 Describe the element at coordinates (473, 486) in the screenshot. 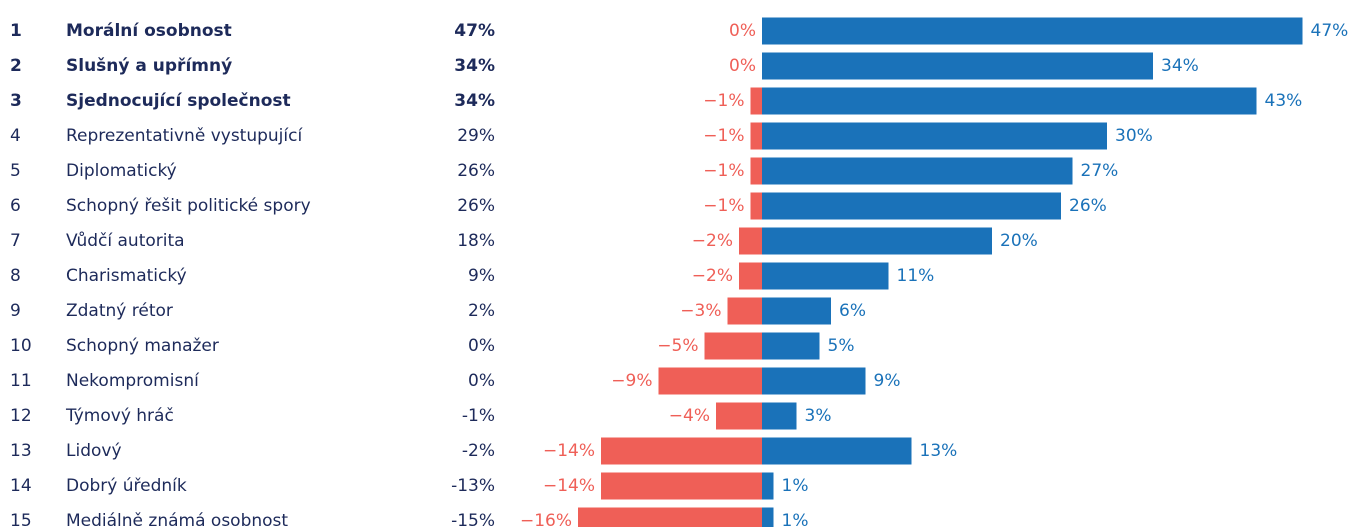

I see `net-value: -13%` at that location.